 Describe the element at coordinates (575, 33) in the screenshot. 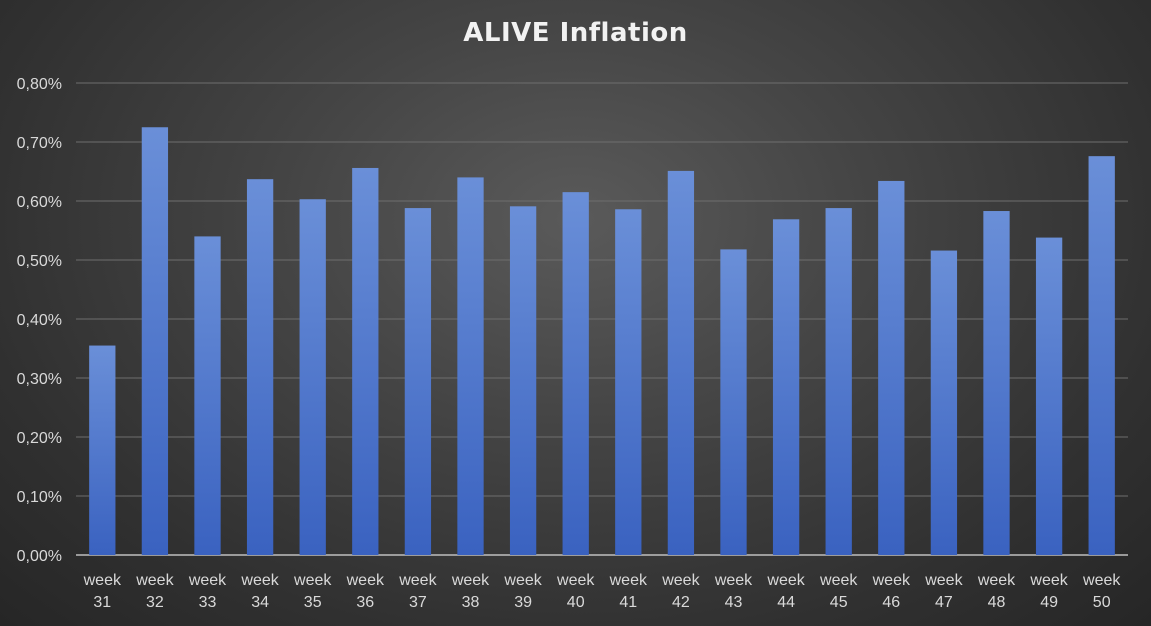

I see `chart-title: ALIVE Inflation` at that location.